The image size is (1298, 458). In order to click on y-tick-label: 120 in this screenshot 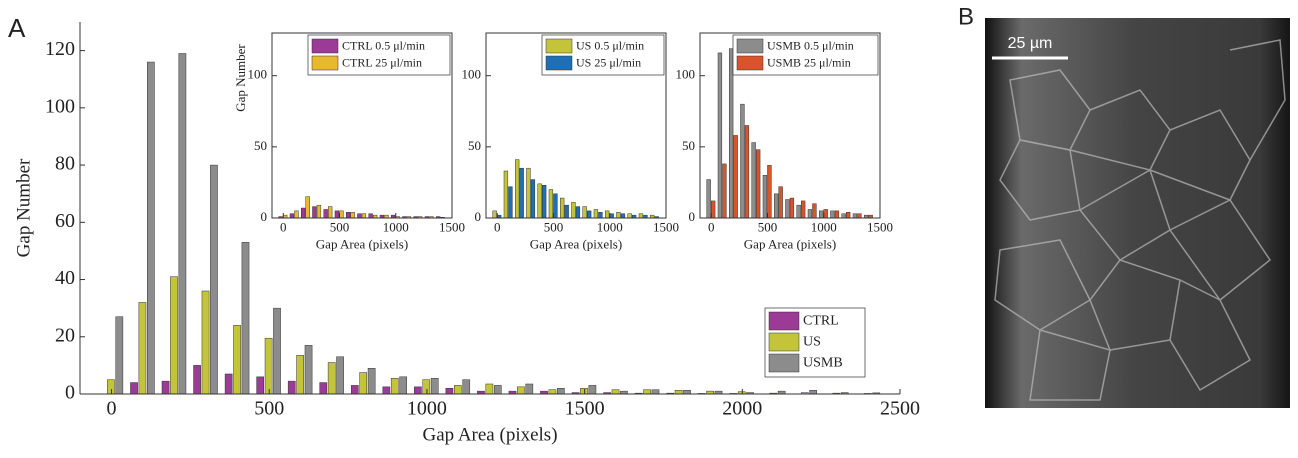, I will do `click(60, 49)`.